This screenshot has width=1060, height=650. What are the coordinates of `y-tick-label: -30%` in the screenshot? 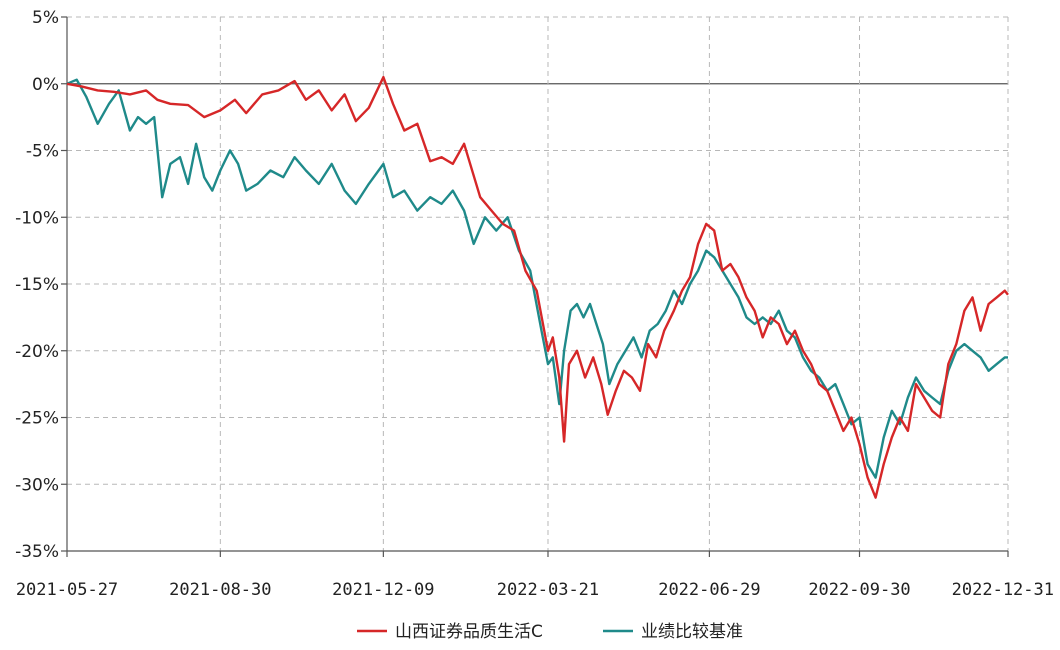 It's located at (37, 485).